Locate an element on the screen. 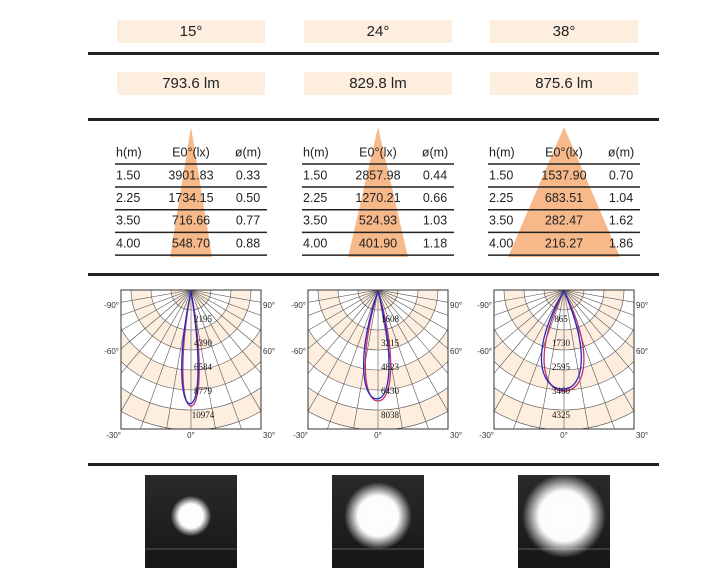 The height and width of the screenshot is (585, 727). luminous-flux: 793.6 lm is located at coordinates (191, 83).